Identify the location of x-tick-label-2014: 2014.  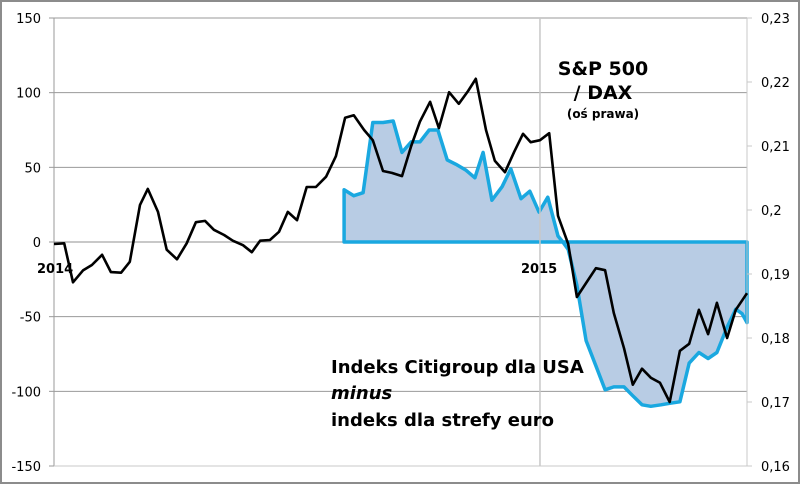
(55, 269).